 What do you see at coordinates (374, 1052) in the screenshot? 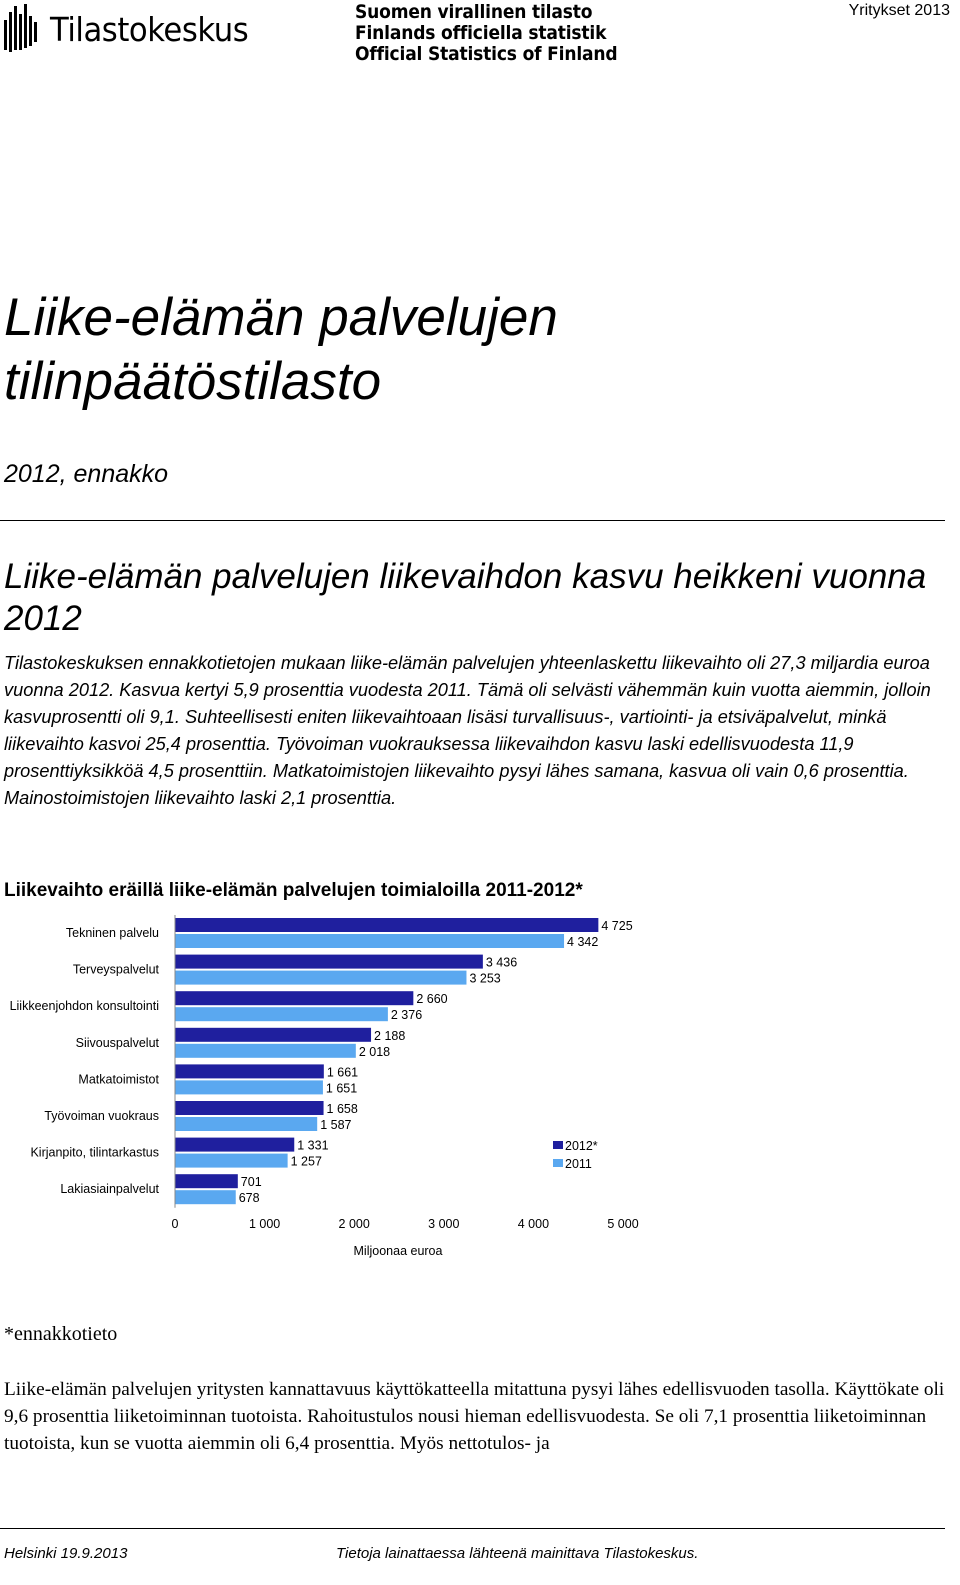
I see `chart-data-label: 2 018` at bounding box center [374, 1052].